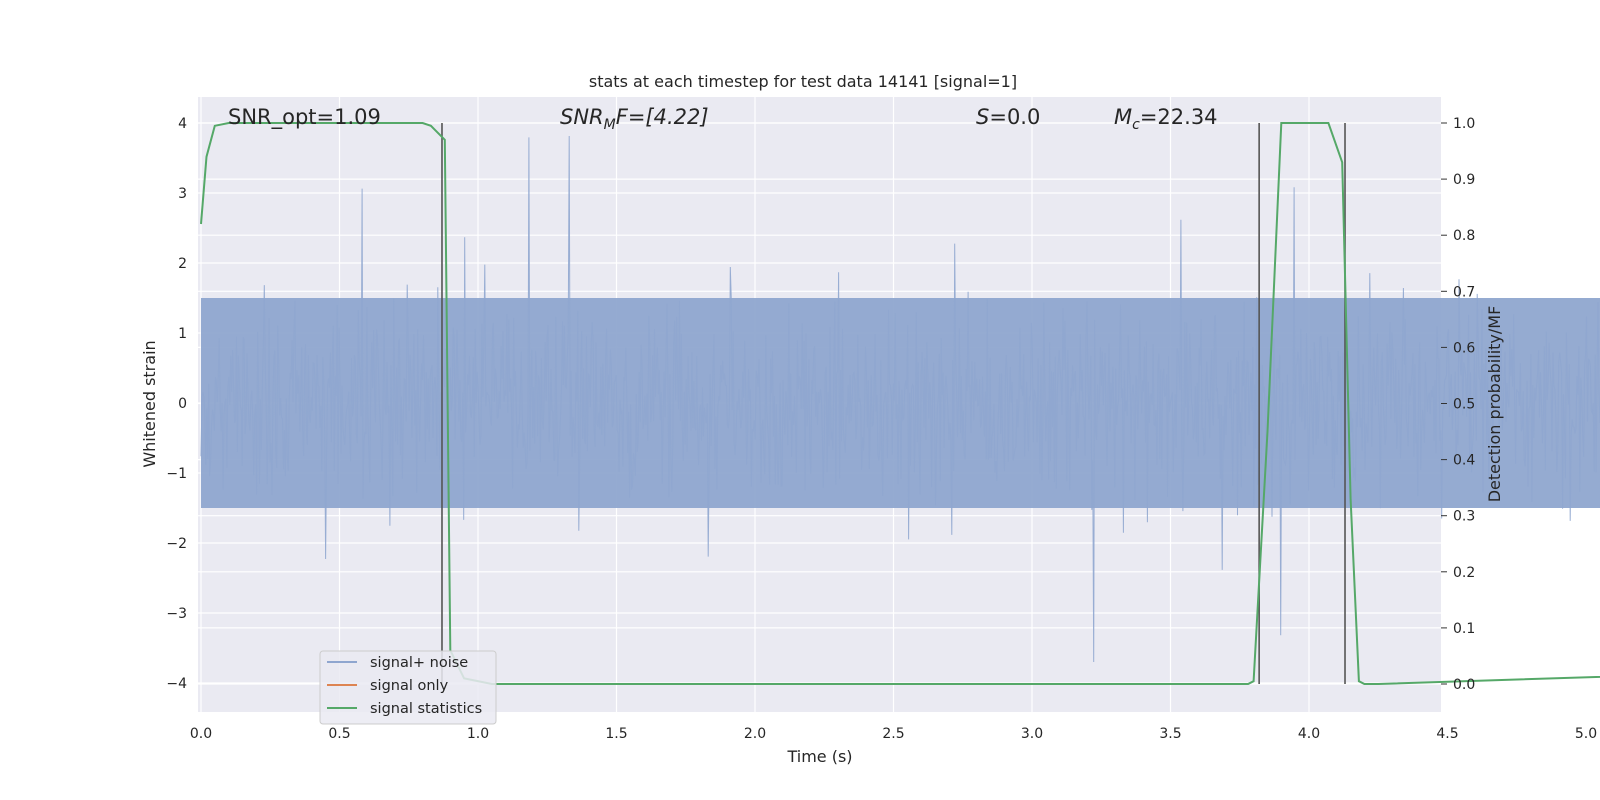  Describe the element at coordinates (1464, 517) in the screenshot. I see `y2-tick-label: 0.3` at that location.